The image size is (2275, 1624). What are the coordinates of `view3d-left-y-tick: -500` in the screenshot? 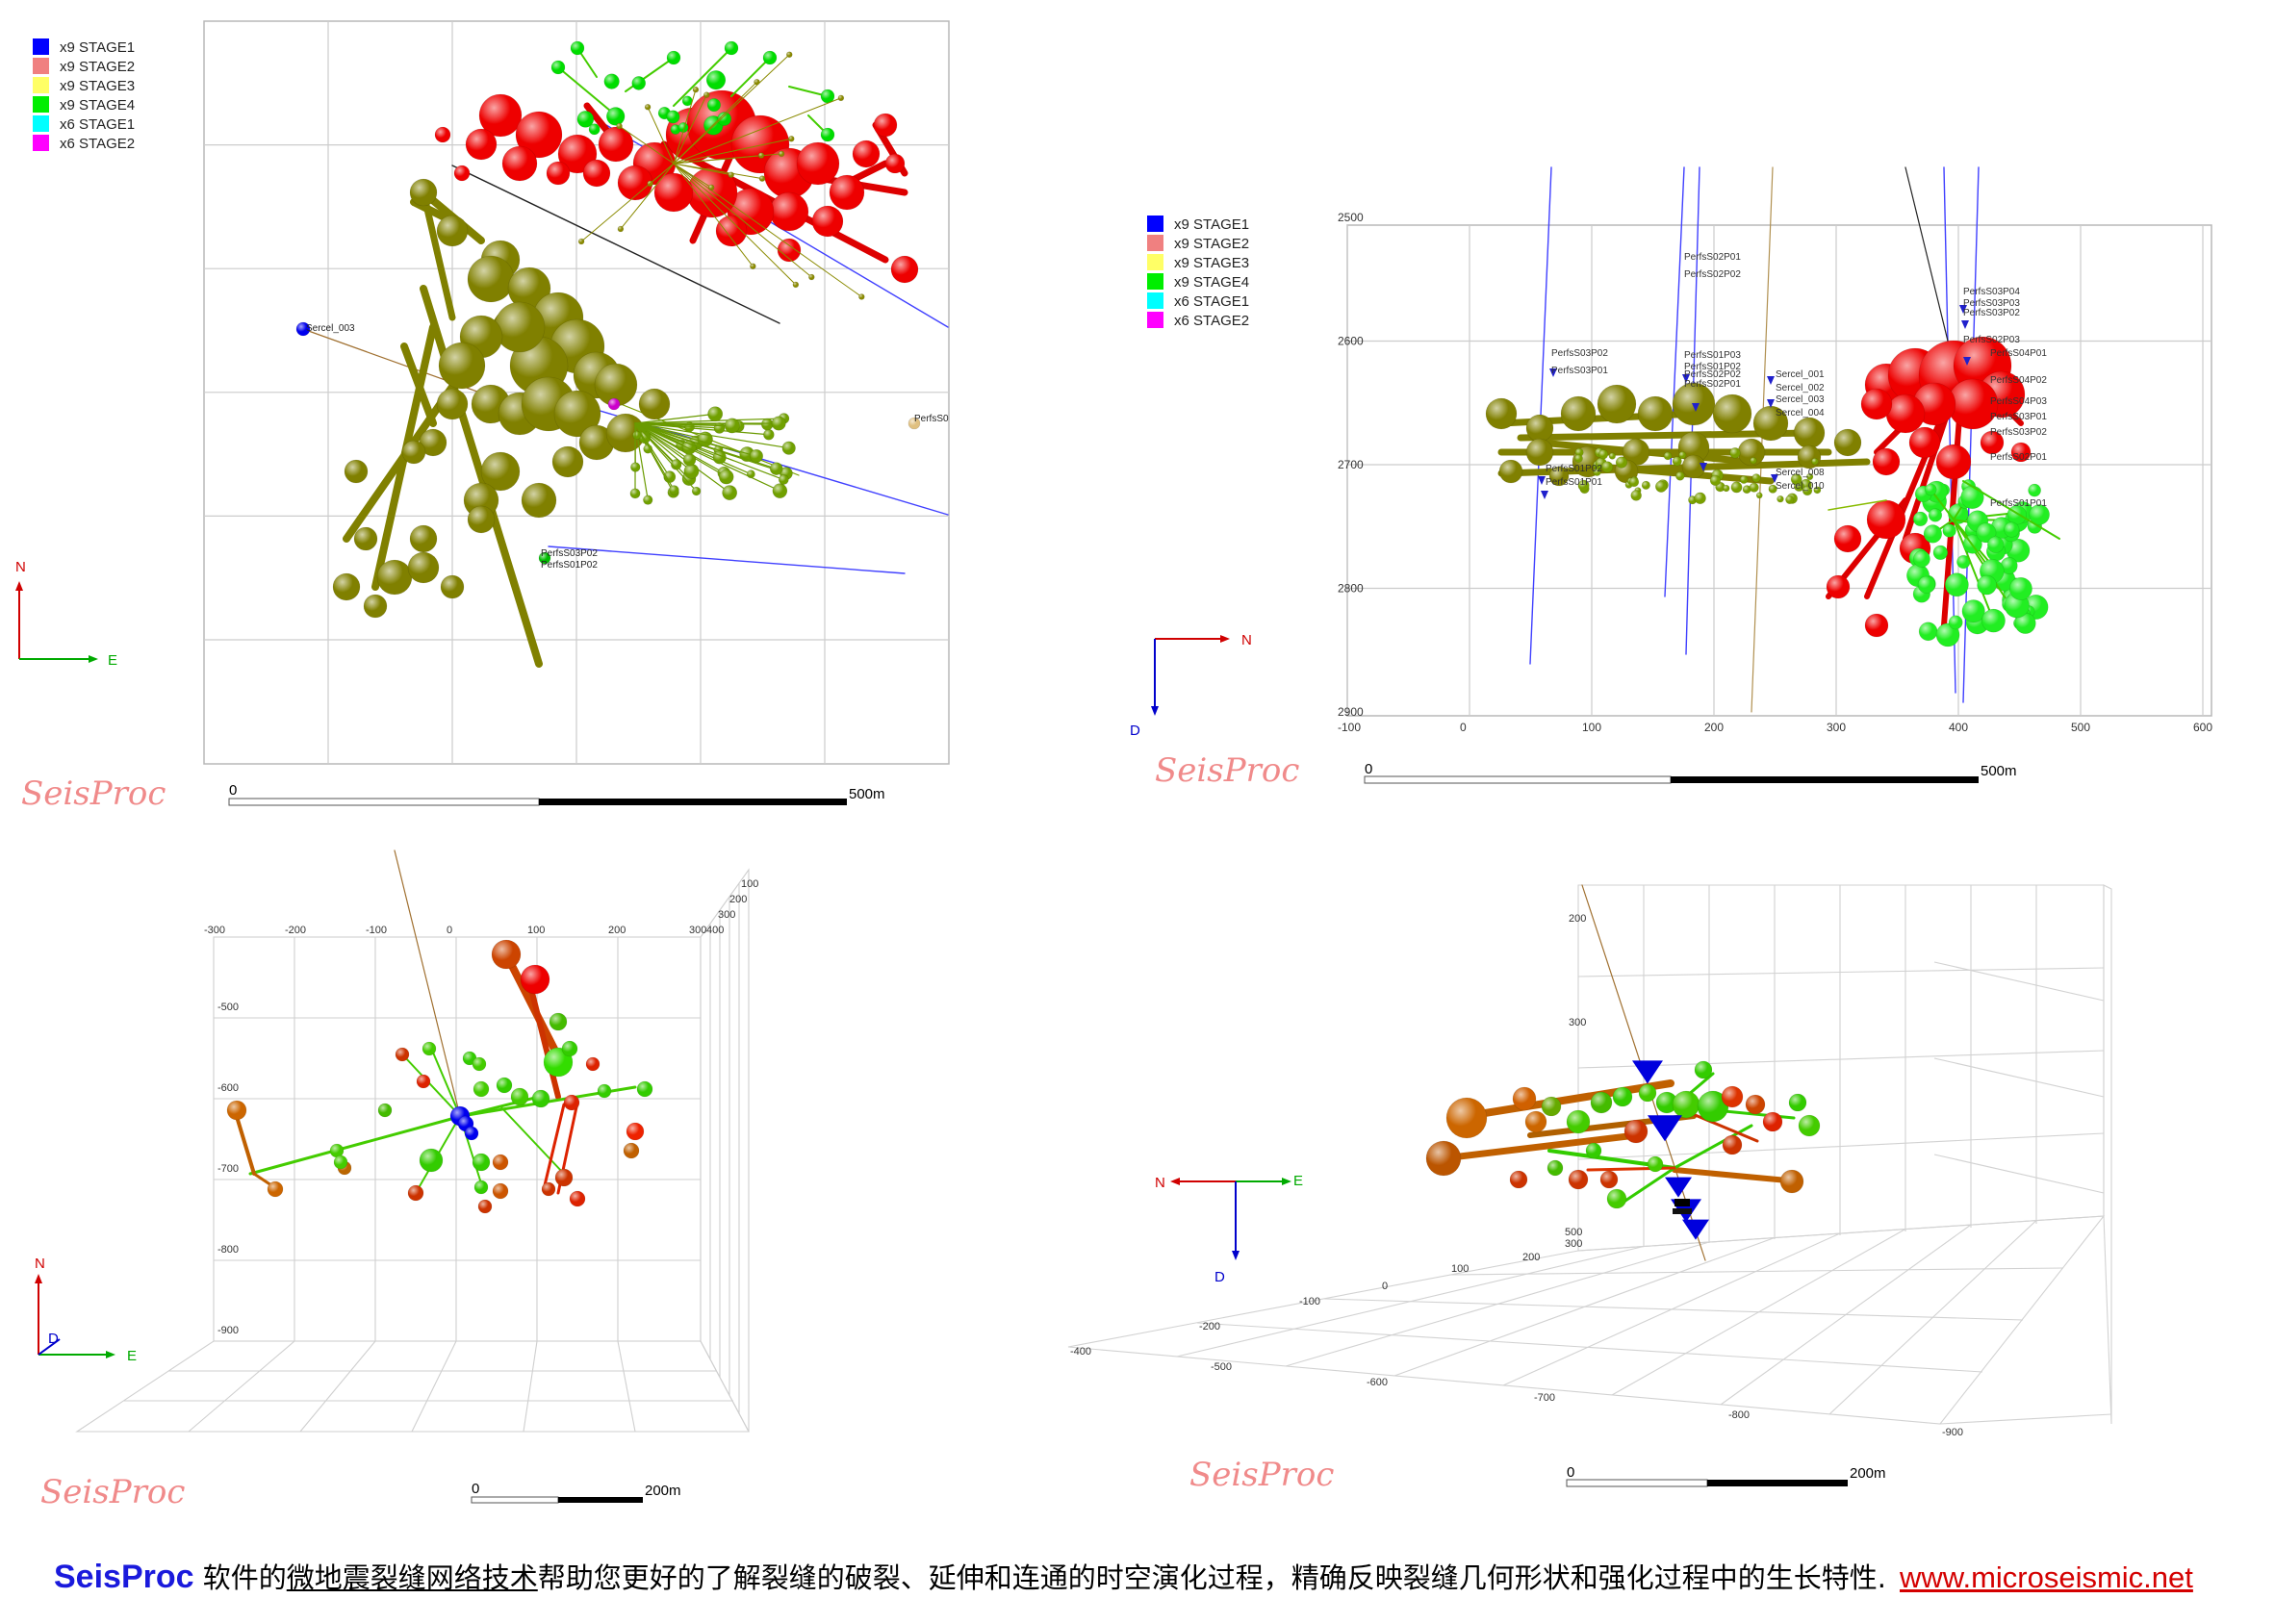 It's located at (228, 1007).